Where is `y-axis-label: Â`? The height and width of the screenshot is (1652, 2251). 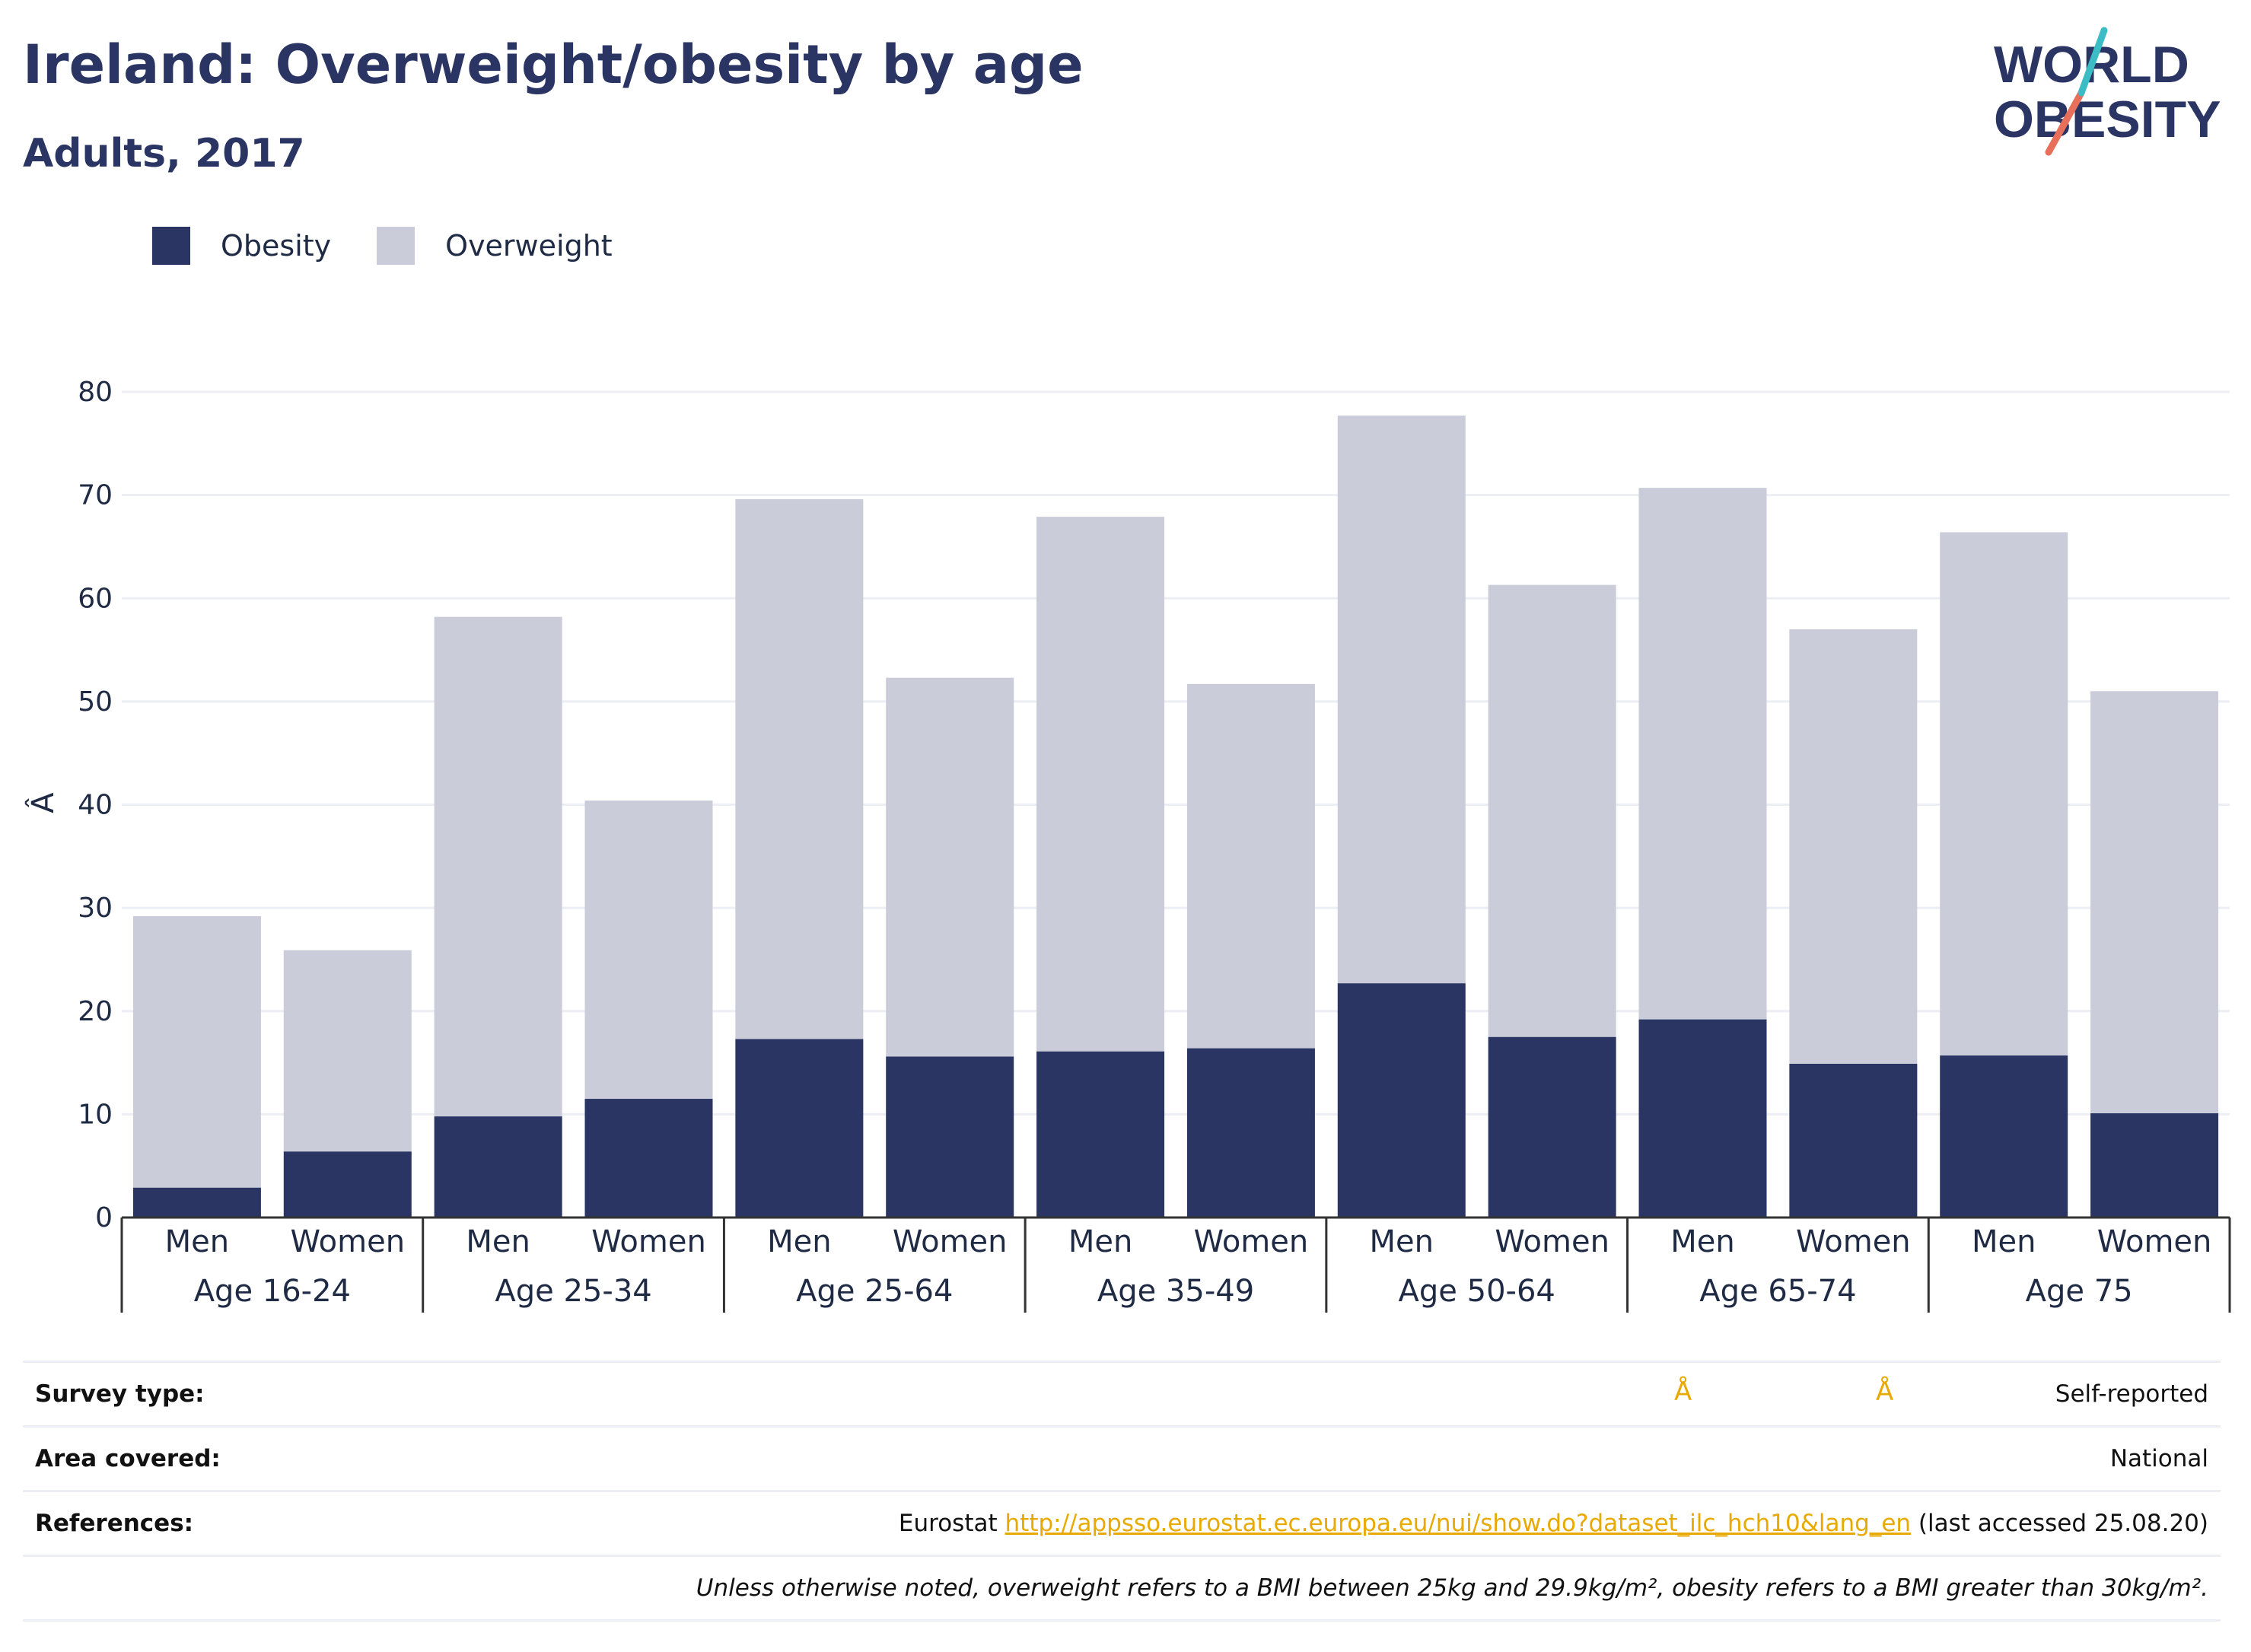
y-axis-label: Â is located at coordinates (42, 802).